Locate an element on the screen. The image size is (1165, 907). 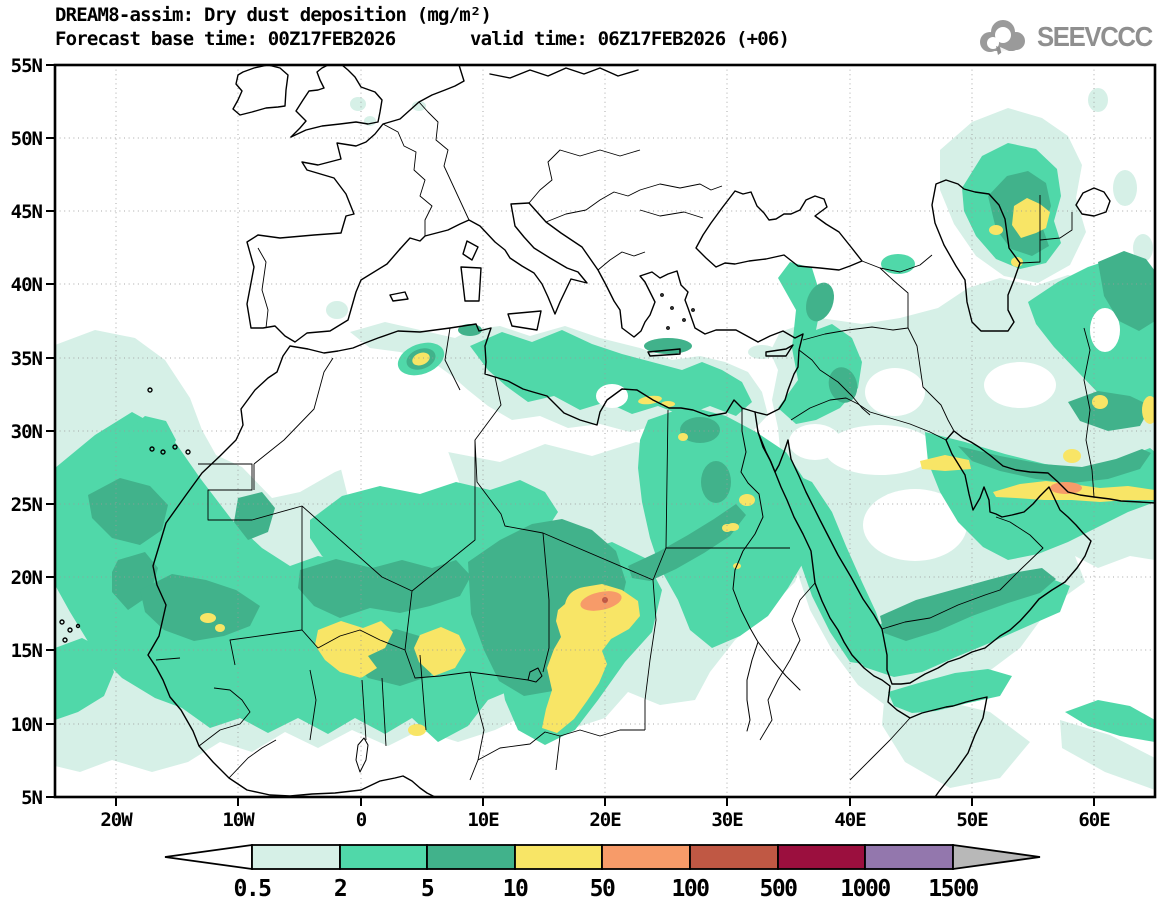
lat-label: 25N is located at coordinates (27, 505).